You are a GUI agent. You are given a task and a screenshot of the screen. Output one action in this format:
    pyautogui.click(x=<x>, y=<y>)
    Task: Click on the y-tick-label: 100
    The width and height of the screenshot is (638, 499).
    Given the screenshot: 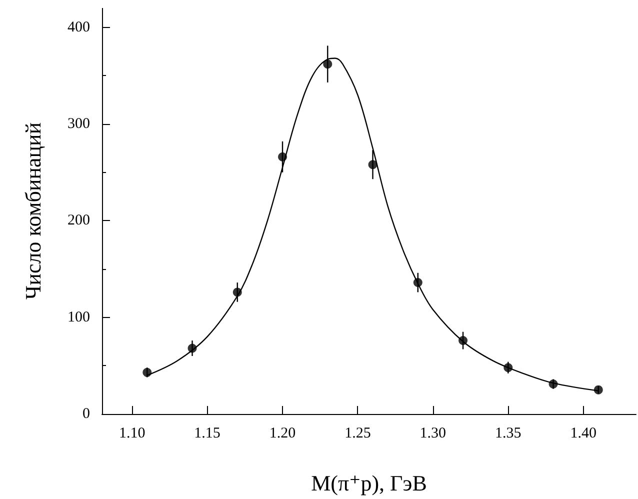 What is the action you would take?
    pyautogui.click(x=79, y=317)
    